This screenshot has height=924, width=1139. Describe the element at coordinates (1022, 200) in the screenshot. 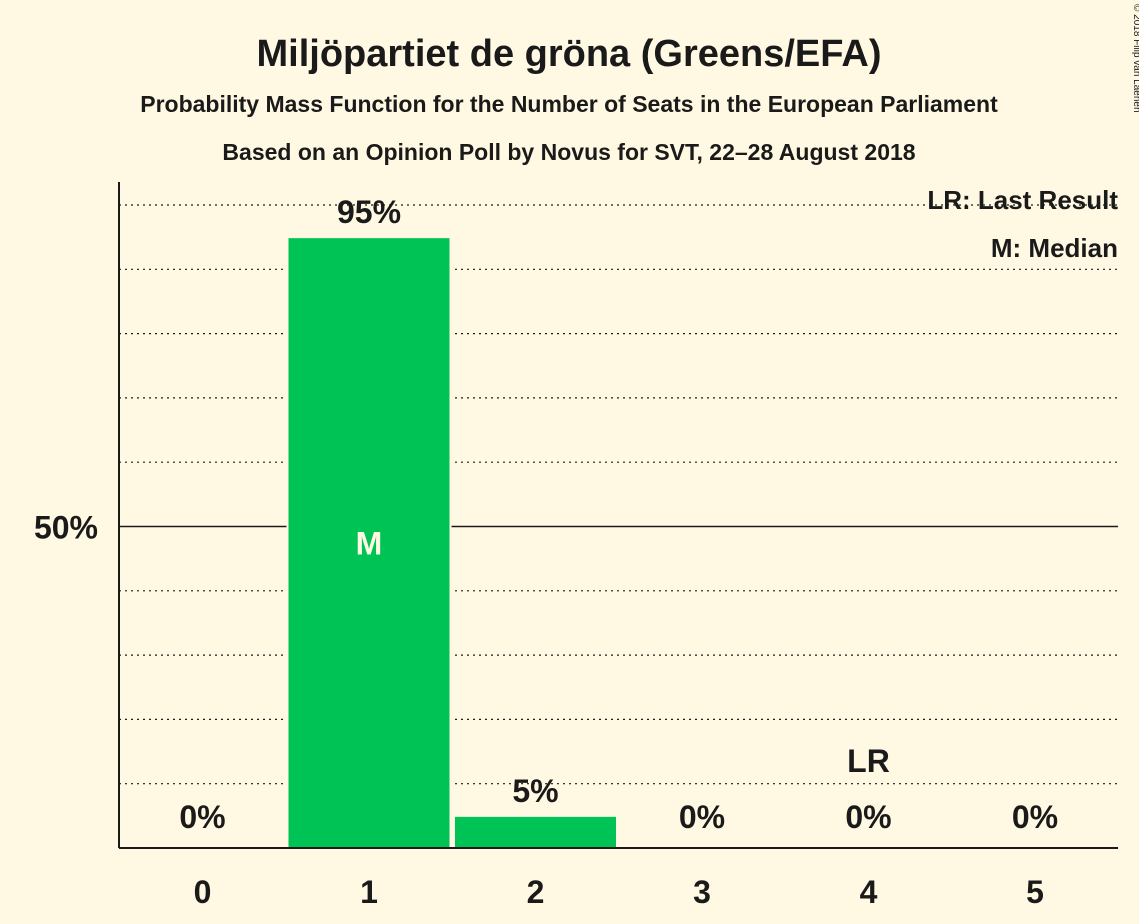

I see `legend-last-result: LR: Last Result` at that location.